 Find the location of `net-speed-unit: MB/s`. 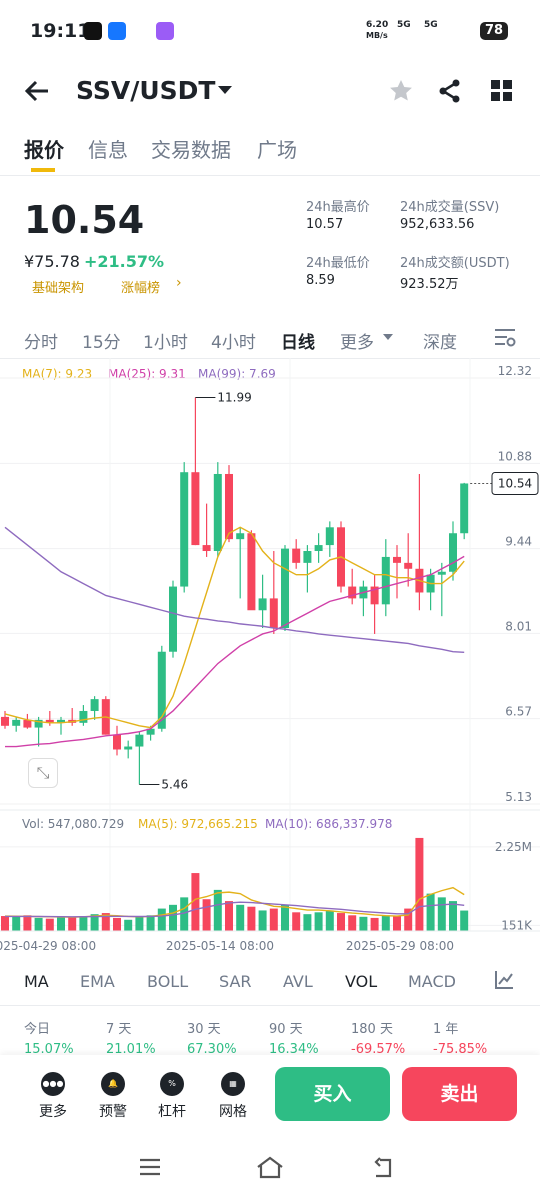

net-speed-unit: MB/s is located at coordinates (377, 35).